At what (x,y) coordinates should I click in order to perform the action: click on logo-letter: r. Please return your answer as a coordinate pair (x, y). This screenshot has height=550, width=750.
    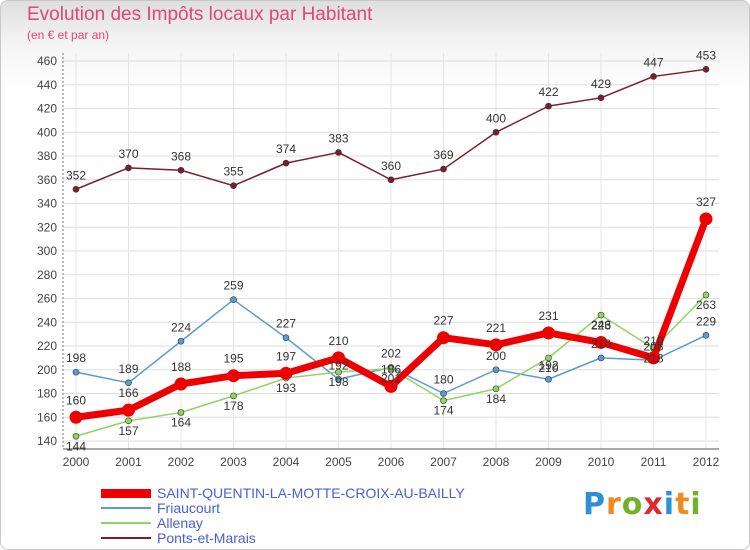
    Looking at the image, I should click on (614, 504).